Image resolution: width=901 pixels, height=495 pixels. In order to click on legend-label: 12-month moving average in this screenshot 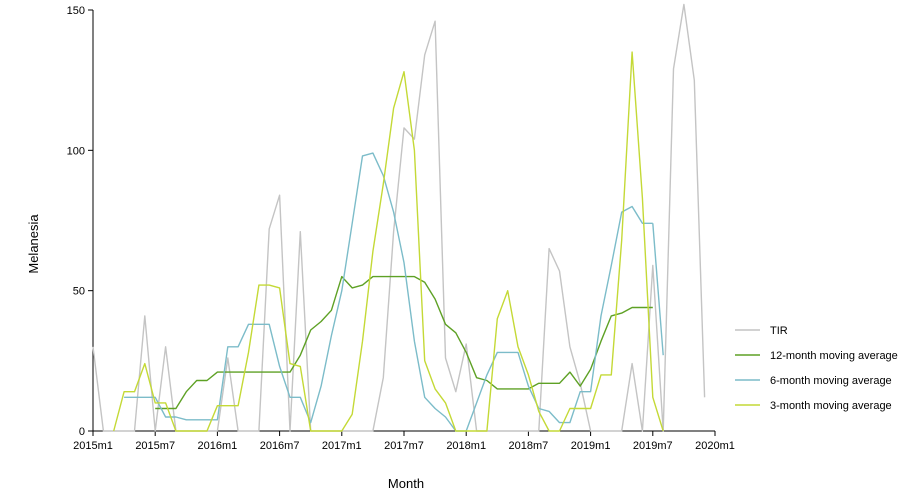, I will do `click(834, 356)`.